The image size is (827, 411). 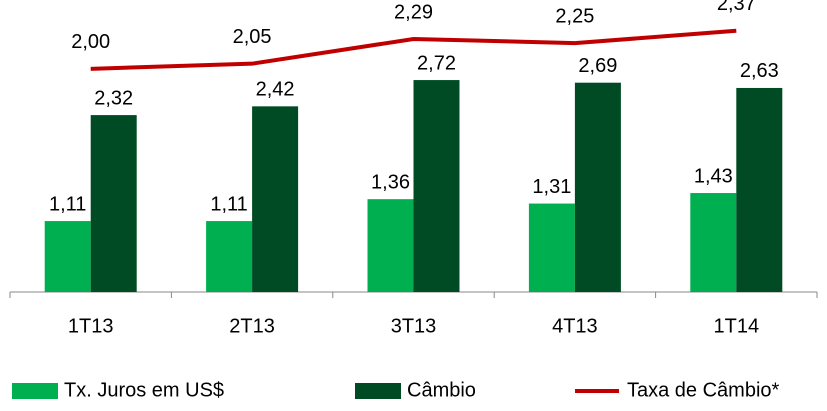 What do you see at coordinates (90, 42) in the screenshot?
I see `data-label: 2,00` at bounding box center [90, 42].